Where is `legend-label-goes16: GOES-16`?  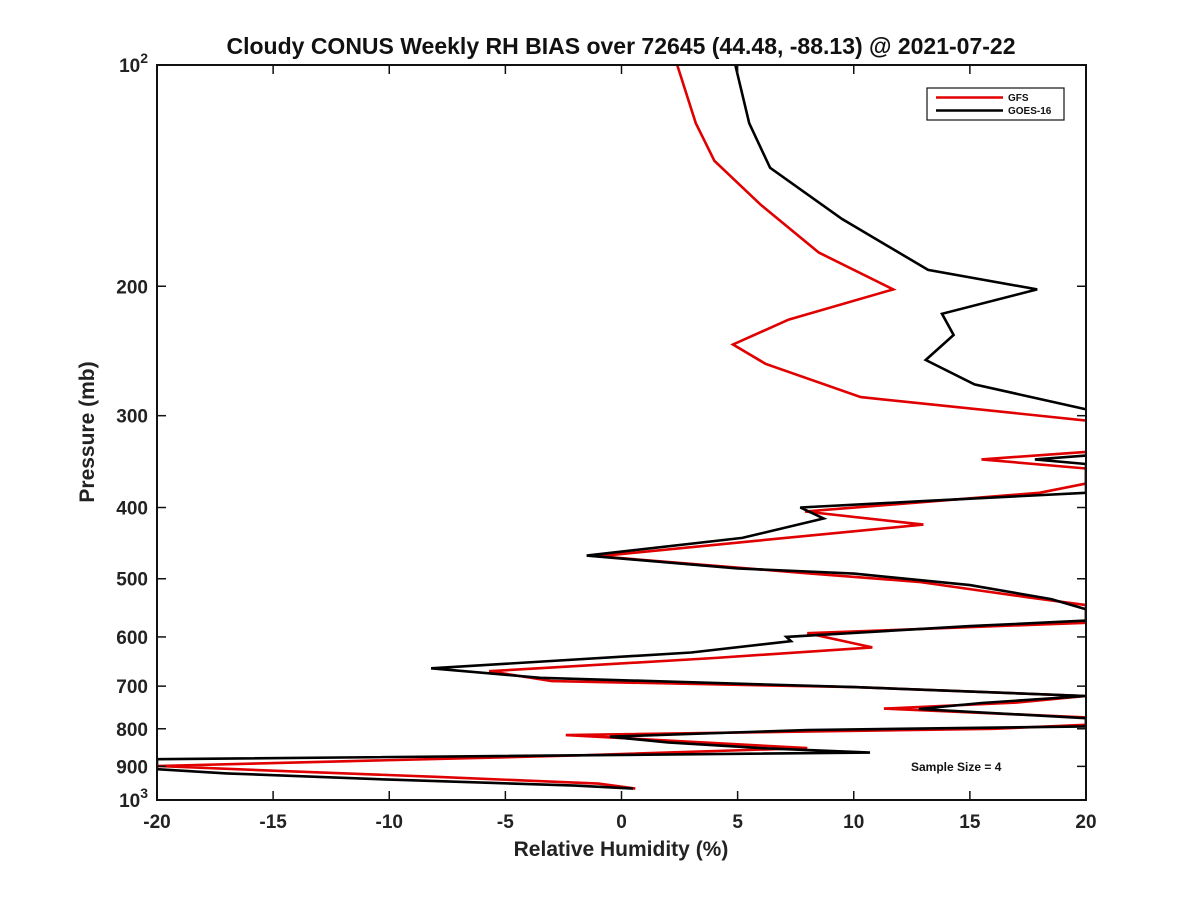 legend-label-goes16: GOES-16 is located at coordinates (1030, 111).